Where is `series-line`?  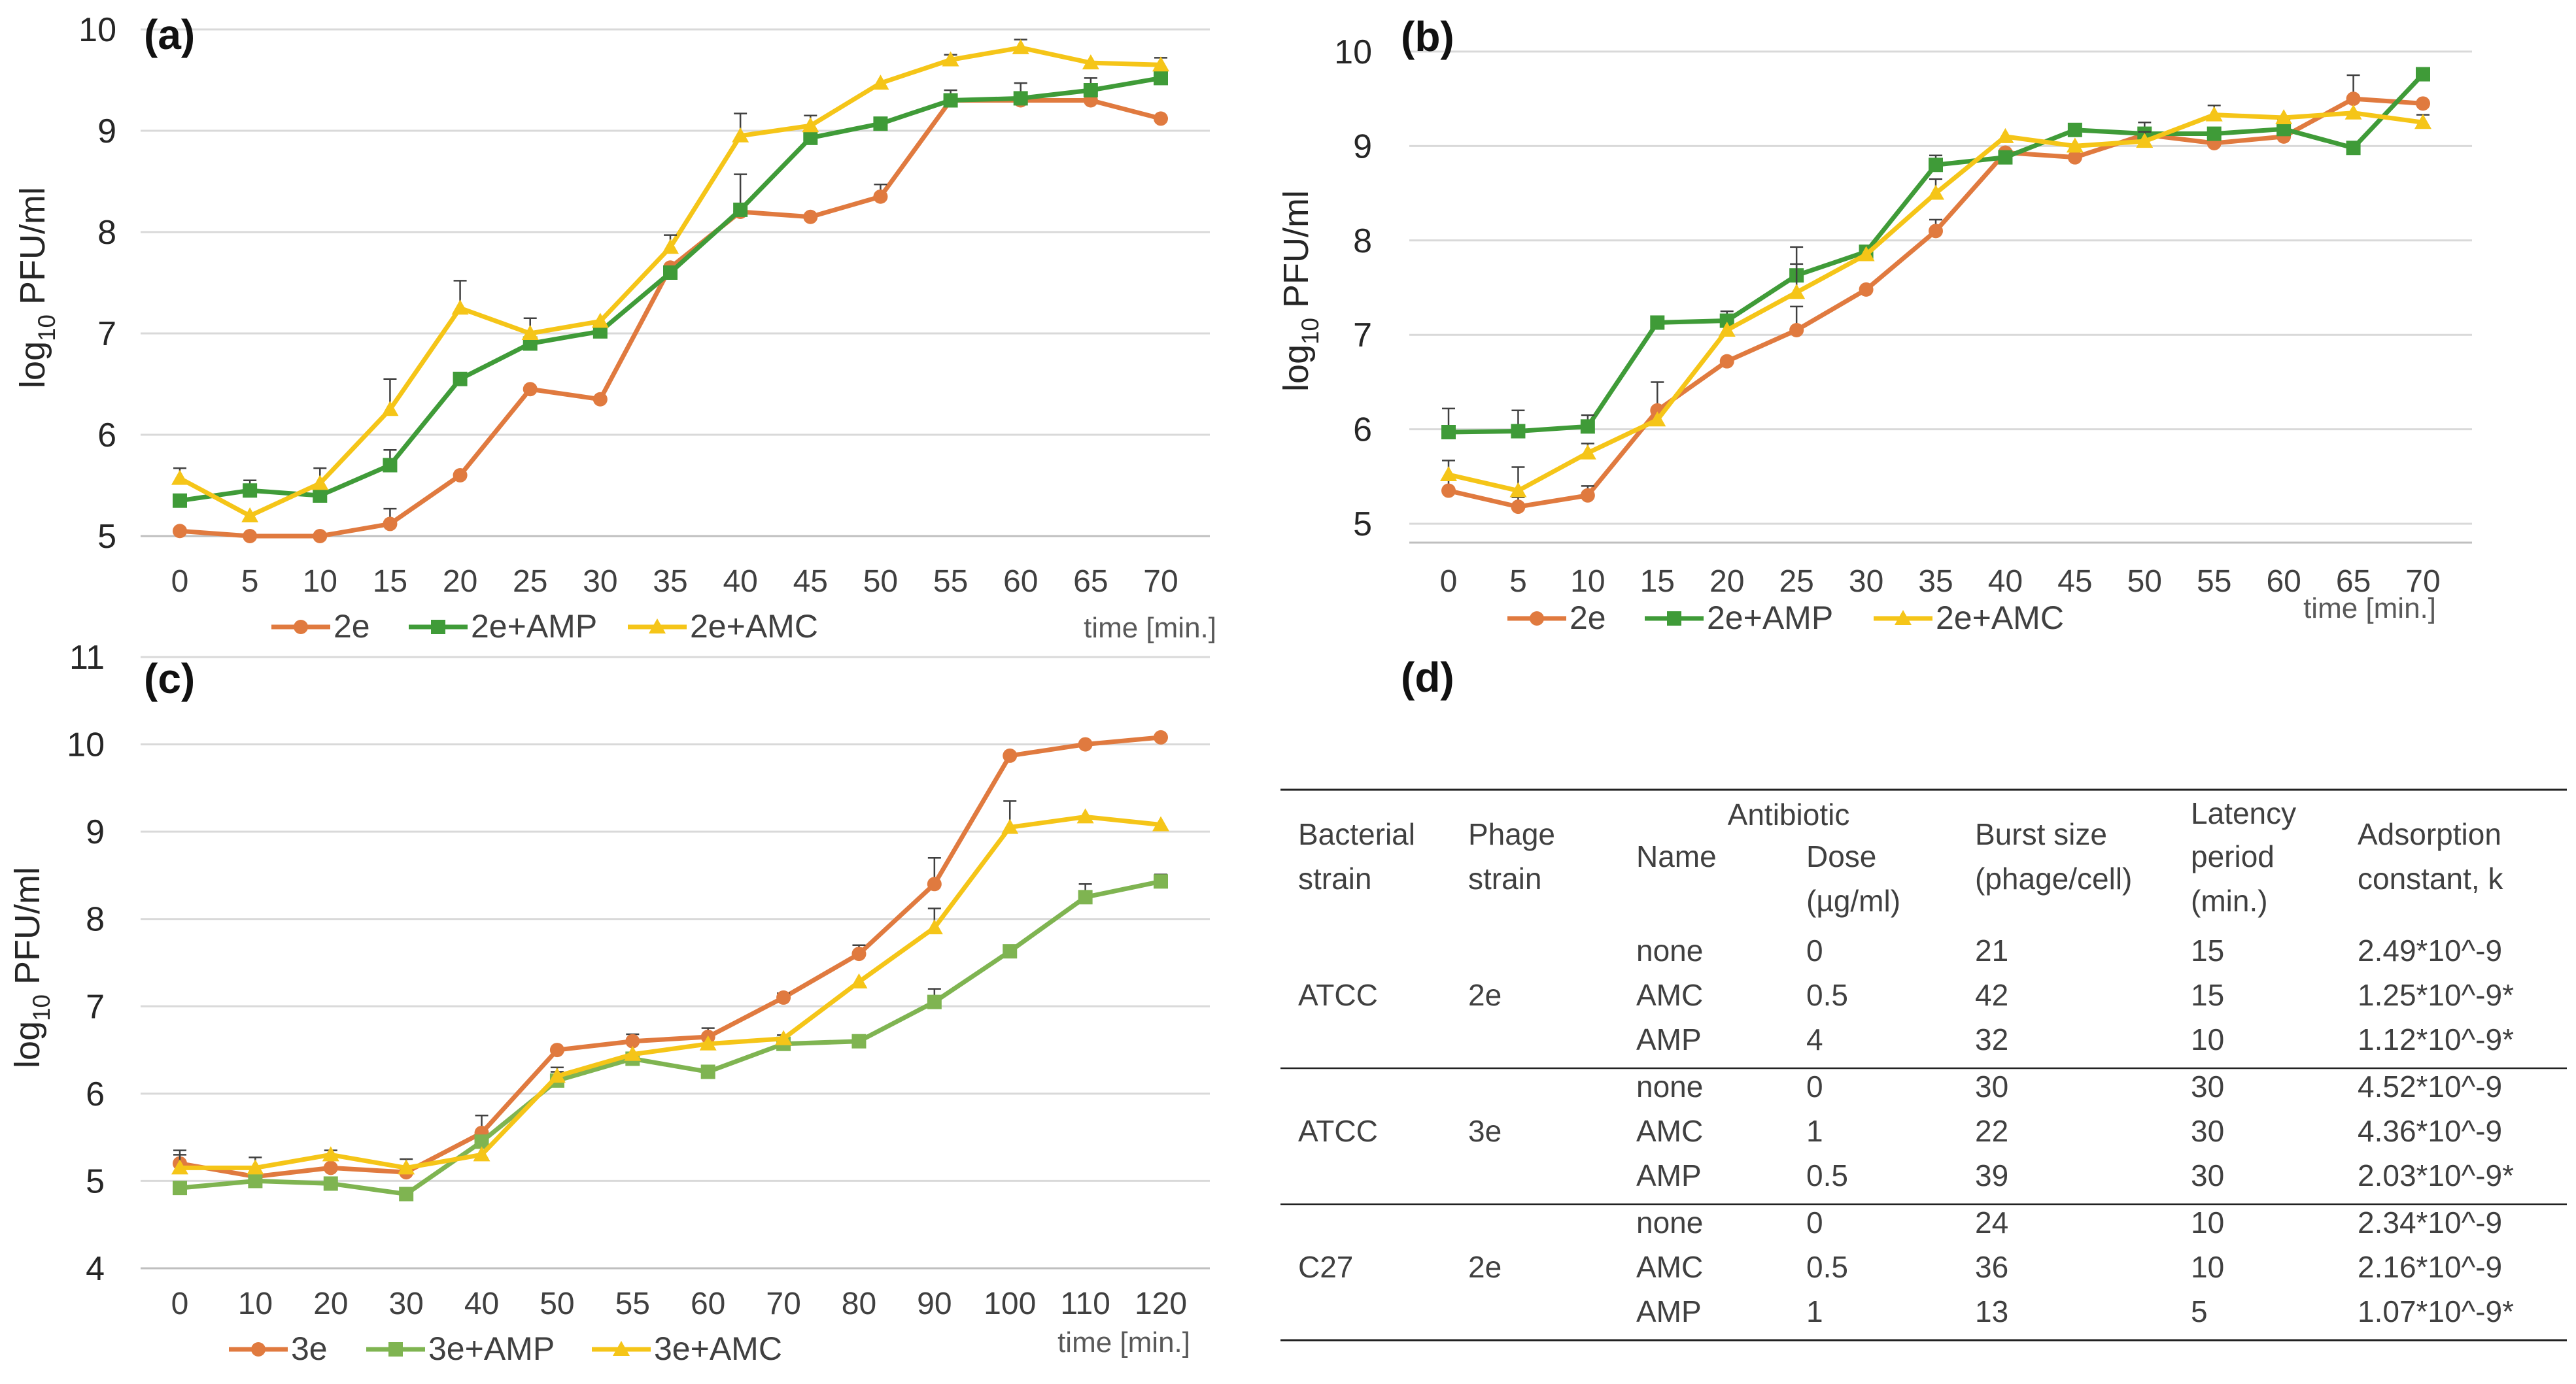 series-line is located at coordinates (670, 289).